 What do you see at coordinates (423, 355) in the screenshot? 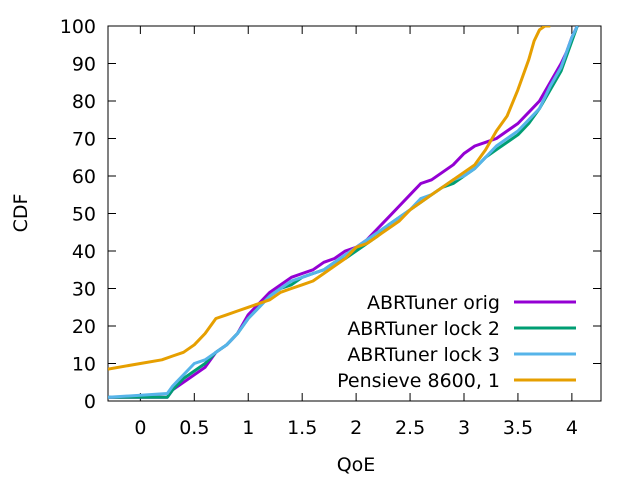
I see `legend-label-3: ABRTuner lock 3` at bounding box center [423, 355].